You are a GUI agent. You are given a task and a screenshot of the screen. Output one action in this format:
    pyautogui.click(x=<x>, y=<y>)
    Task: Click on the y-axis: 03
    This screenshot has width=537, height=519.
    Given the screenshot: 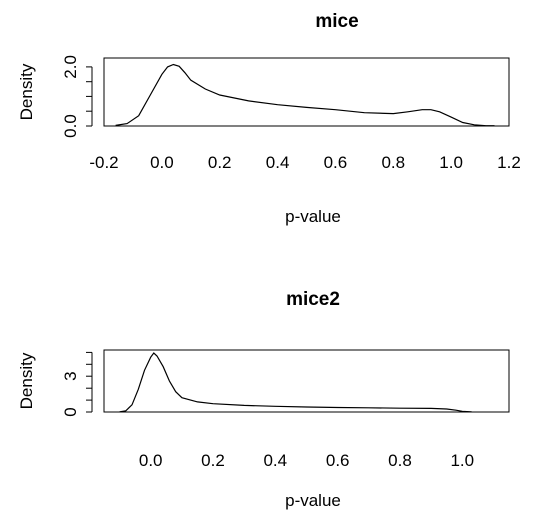 What is the action you would take?
    pyautogui.click(x=77, y=384)
    